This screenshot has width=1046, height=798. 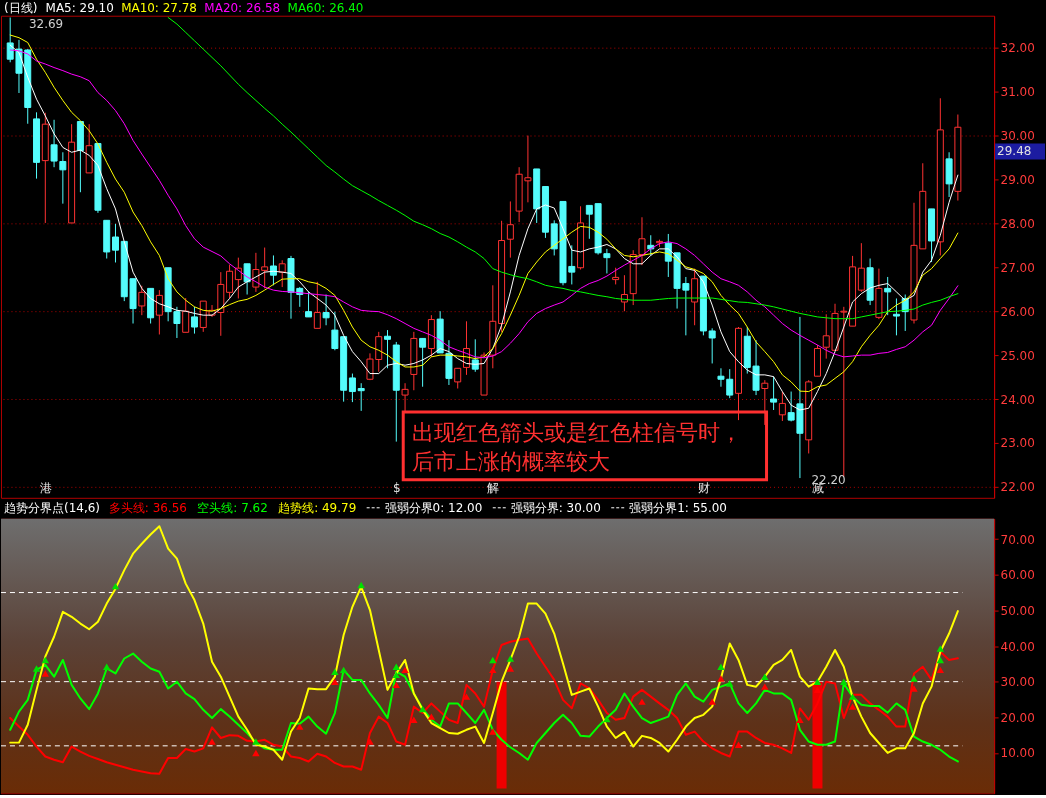 I want to click on text: 趋势线: 49.79, so click(x=317, y=507).